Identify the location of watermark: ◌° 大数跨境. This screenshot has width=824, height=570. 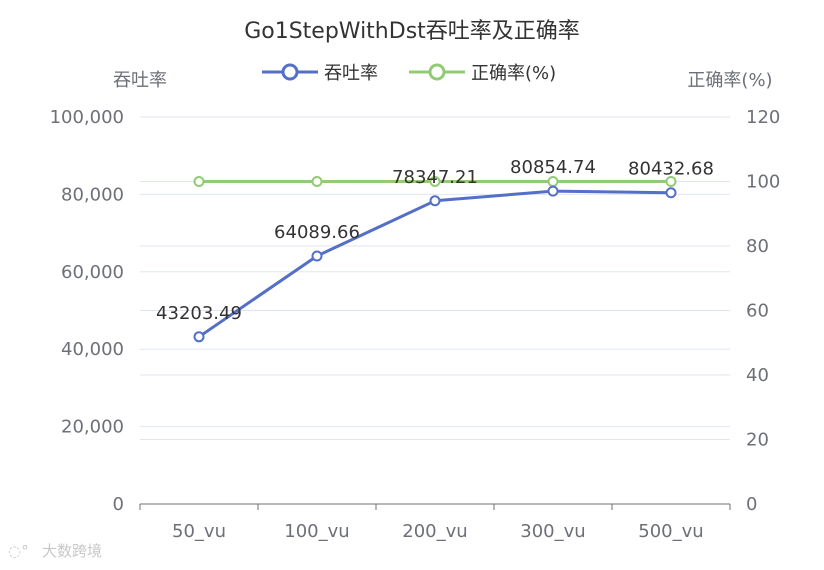
(55, 551).